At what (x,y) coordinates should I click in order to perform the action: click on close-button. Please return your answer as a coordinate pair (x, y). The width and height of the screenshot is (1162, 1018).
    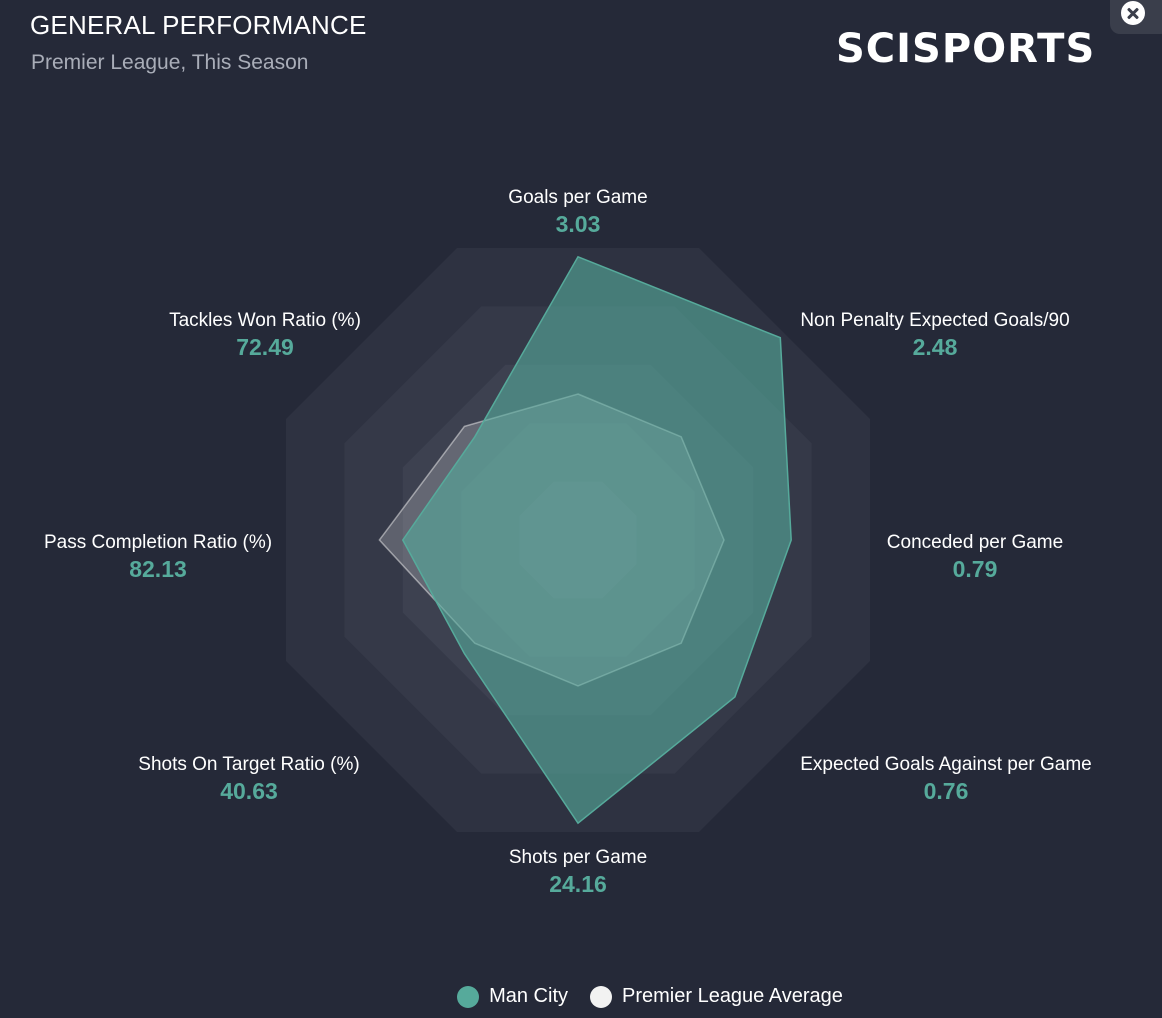
    Looking at the image, I should click on (1136, 17).